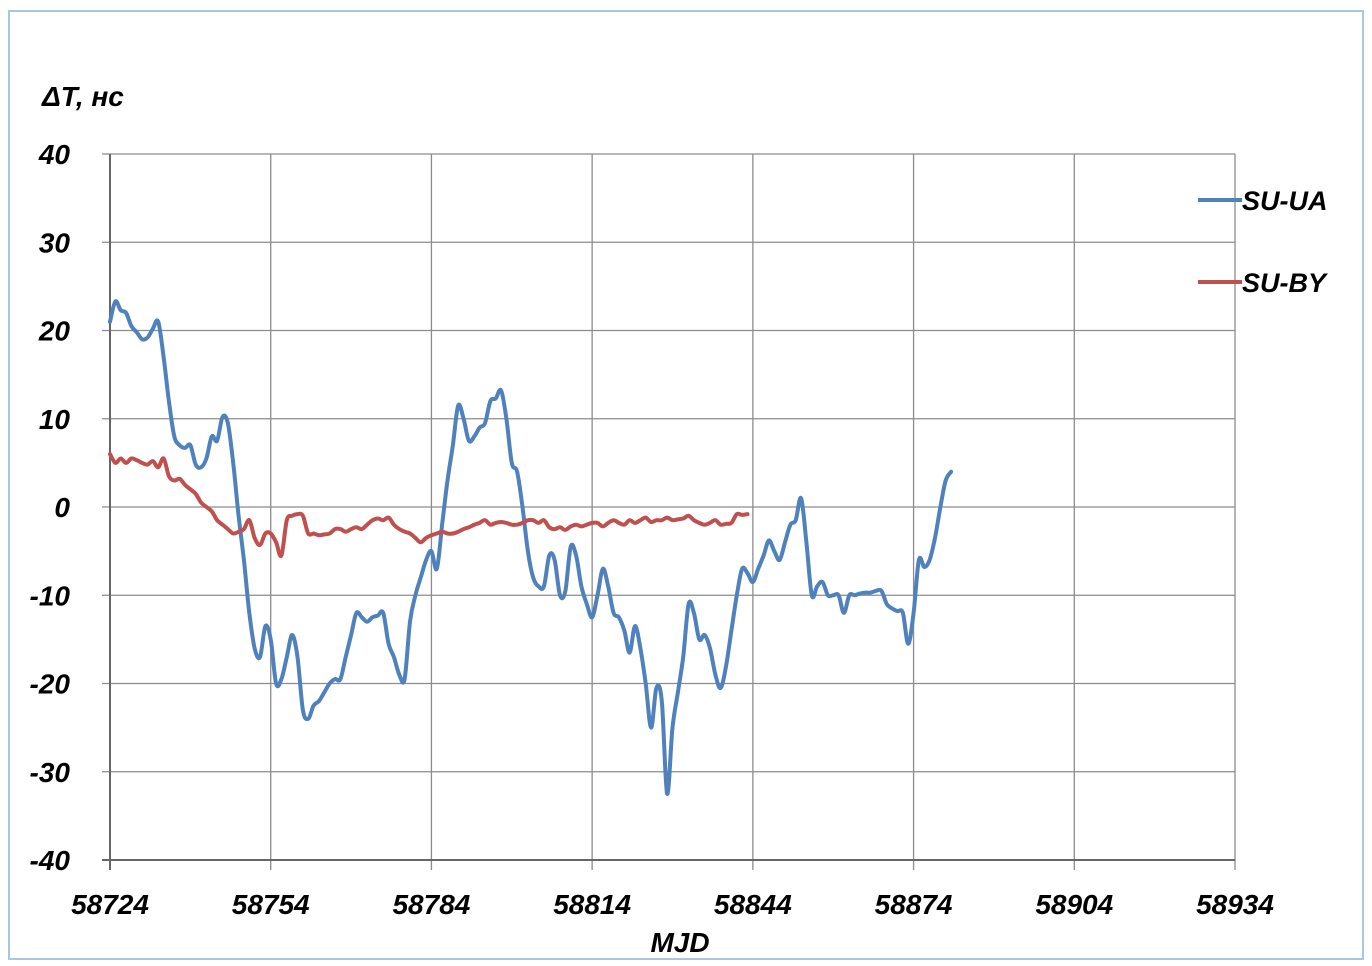 The image size is (1372, 966). Describe the element at coordinates (914, 904) in the screenshot. I see `x-tick-label: 58874` at that location.